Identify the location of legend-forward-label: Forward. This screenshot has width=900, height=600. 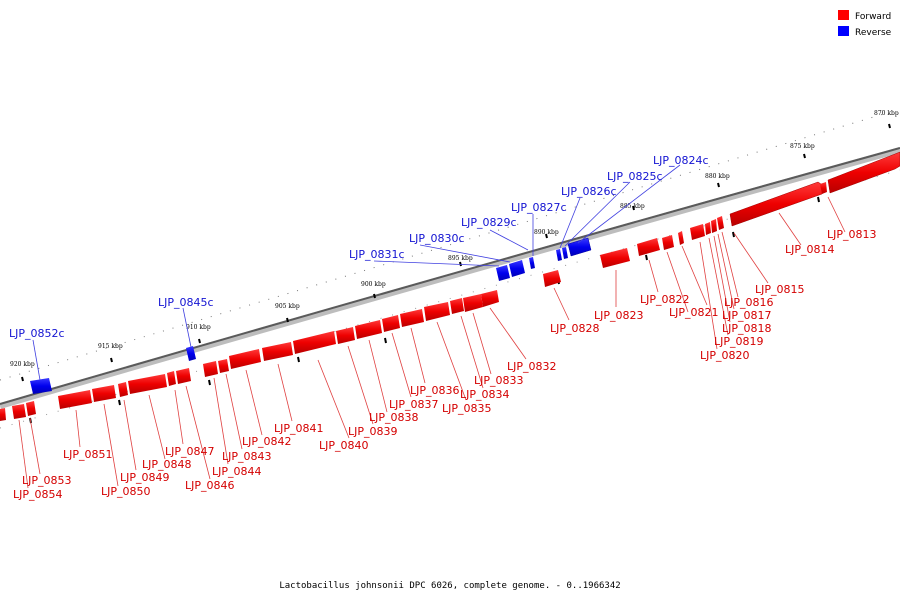
(873, 17).